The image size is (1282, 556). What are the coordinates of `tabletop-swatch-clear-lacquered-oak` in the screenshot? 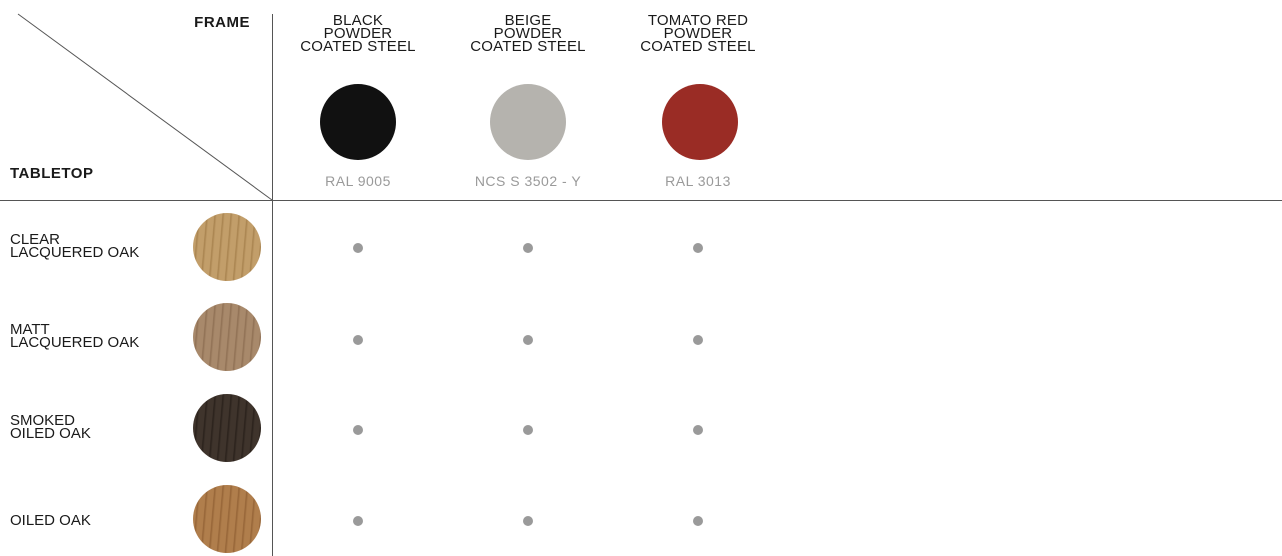 It's located at (227, 247).